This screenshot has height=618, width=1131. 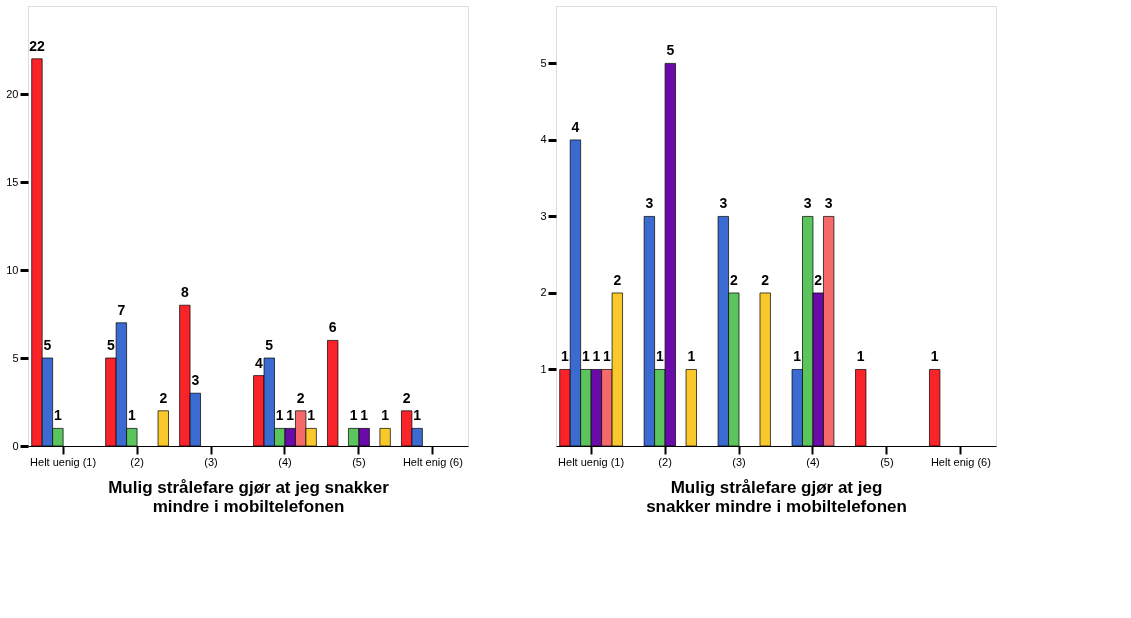 What do you see at coordinates (12, 269) in the screenshot?
I see `y-tick-label: 10` at bounding box center [12, 269].